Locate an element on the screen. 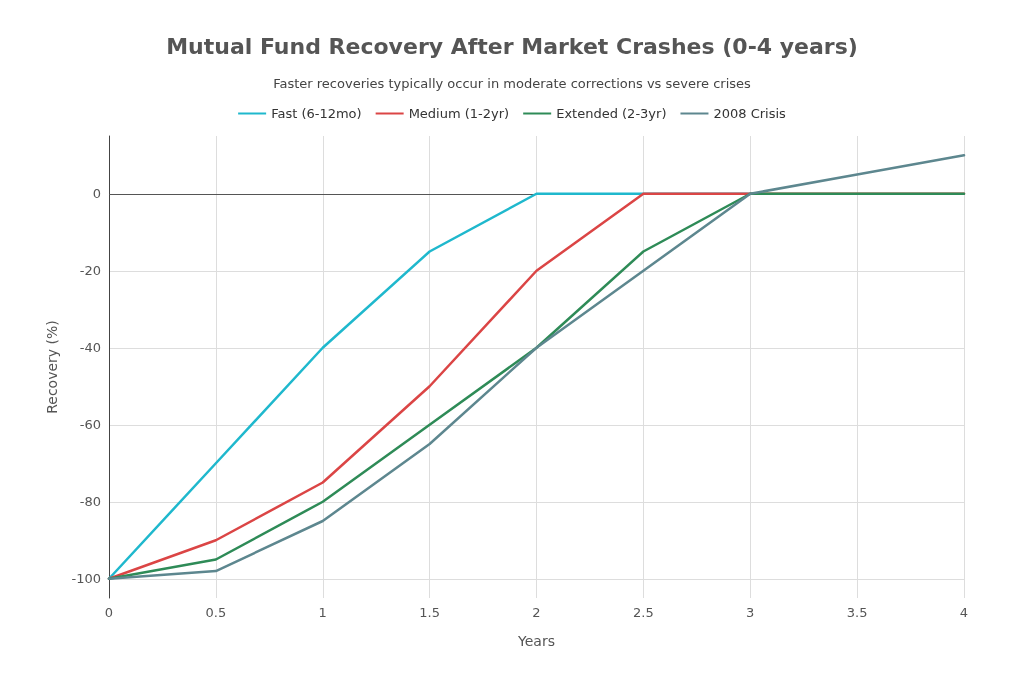 The image size is (1024, 683). legend-label: Fast (6-12mo) is located at coordinates (316, 113).